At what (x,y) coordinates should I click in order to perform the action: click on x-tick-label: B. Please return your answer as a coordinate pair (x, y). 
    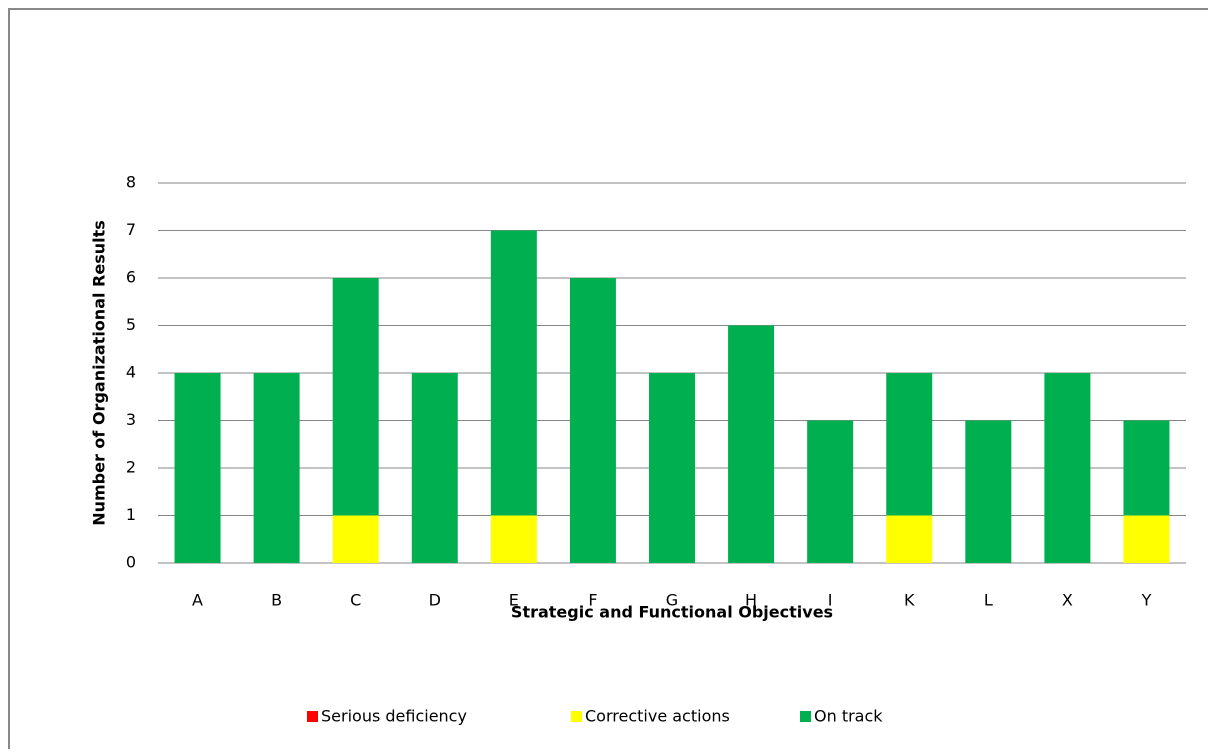
    Looking at the image, I should click on (276, 600).